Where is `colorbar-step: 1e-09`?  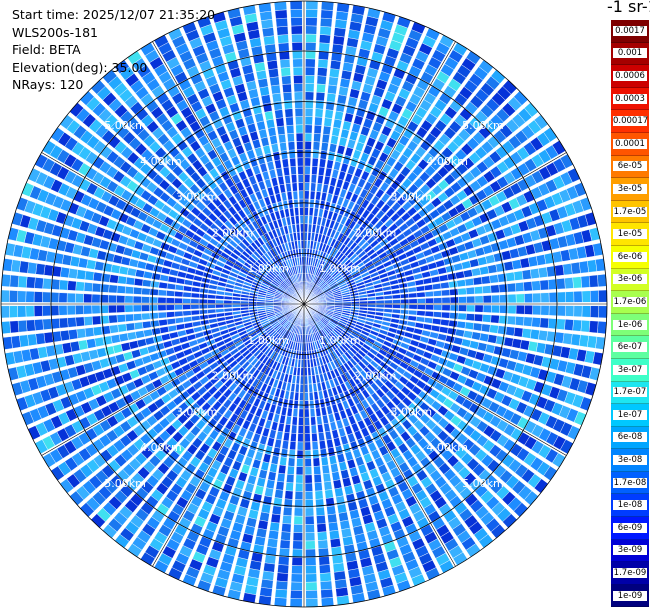 colorbar-step: 1e-09 is located at coordinates (630, 596).